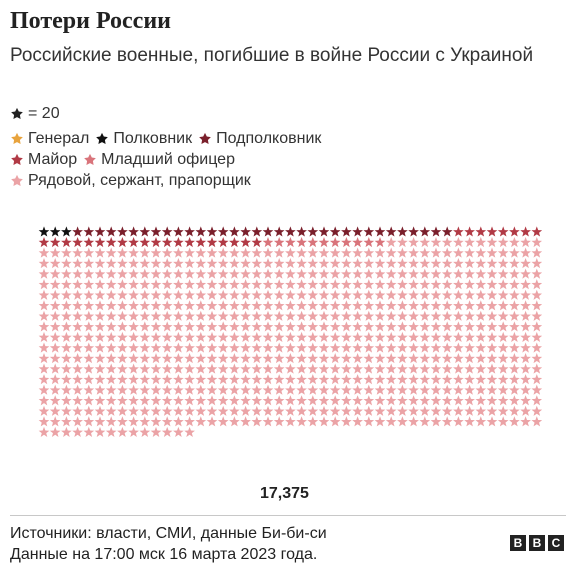 Image resolution: width=578 pixels, height=577 pixels. Describe the element at coordinates (518, 543) in the screenshot. I see `bbc-logo-block: B` at that location.